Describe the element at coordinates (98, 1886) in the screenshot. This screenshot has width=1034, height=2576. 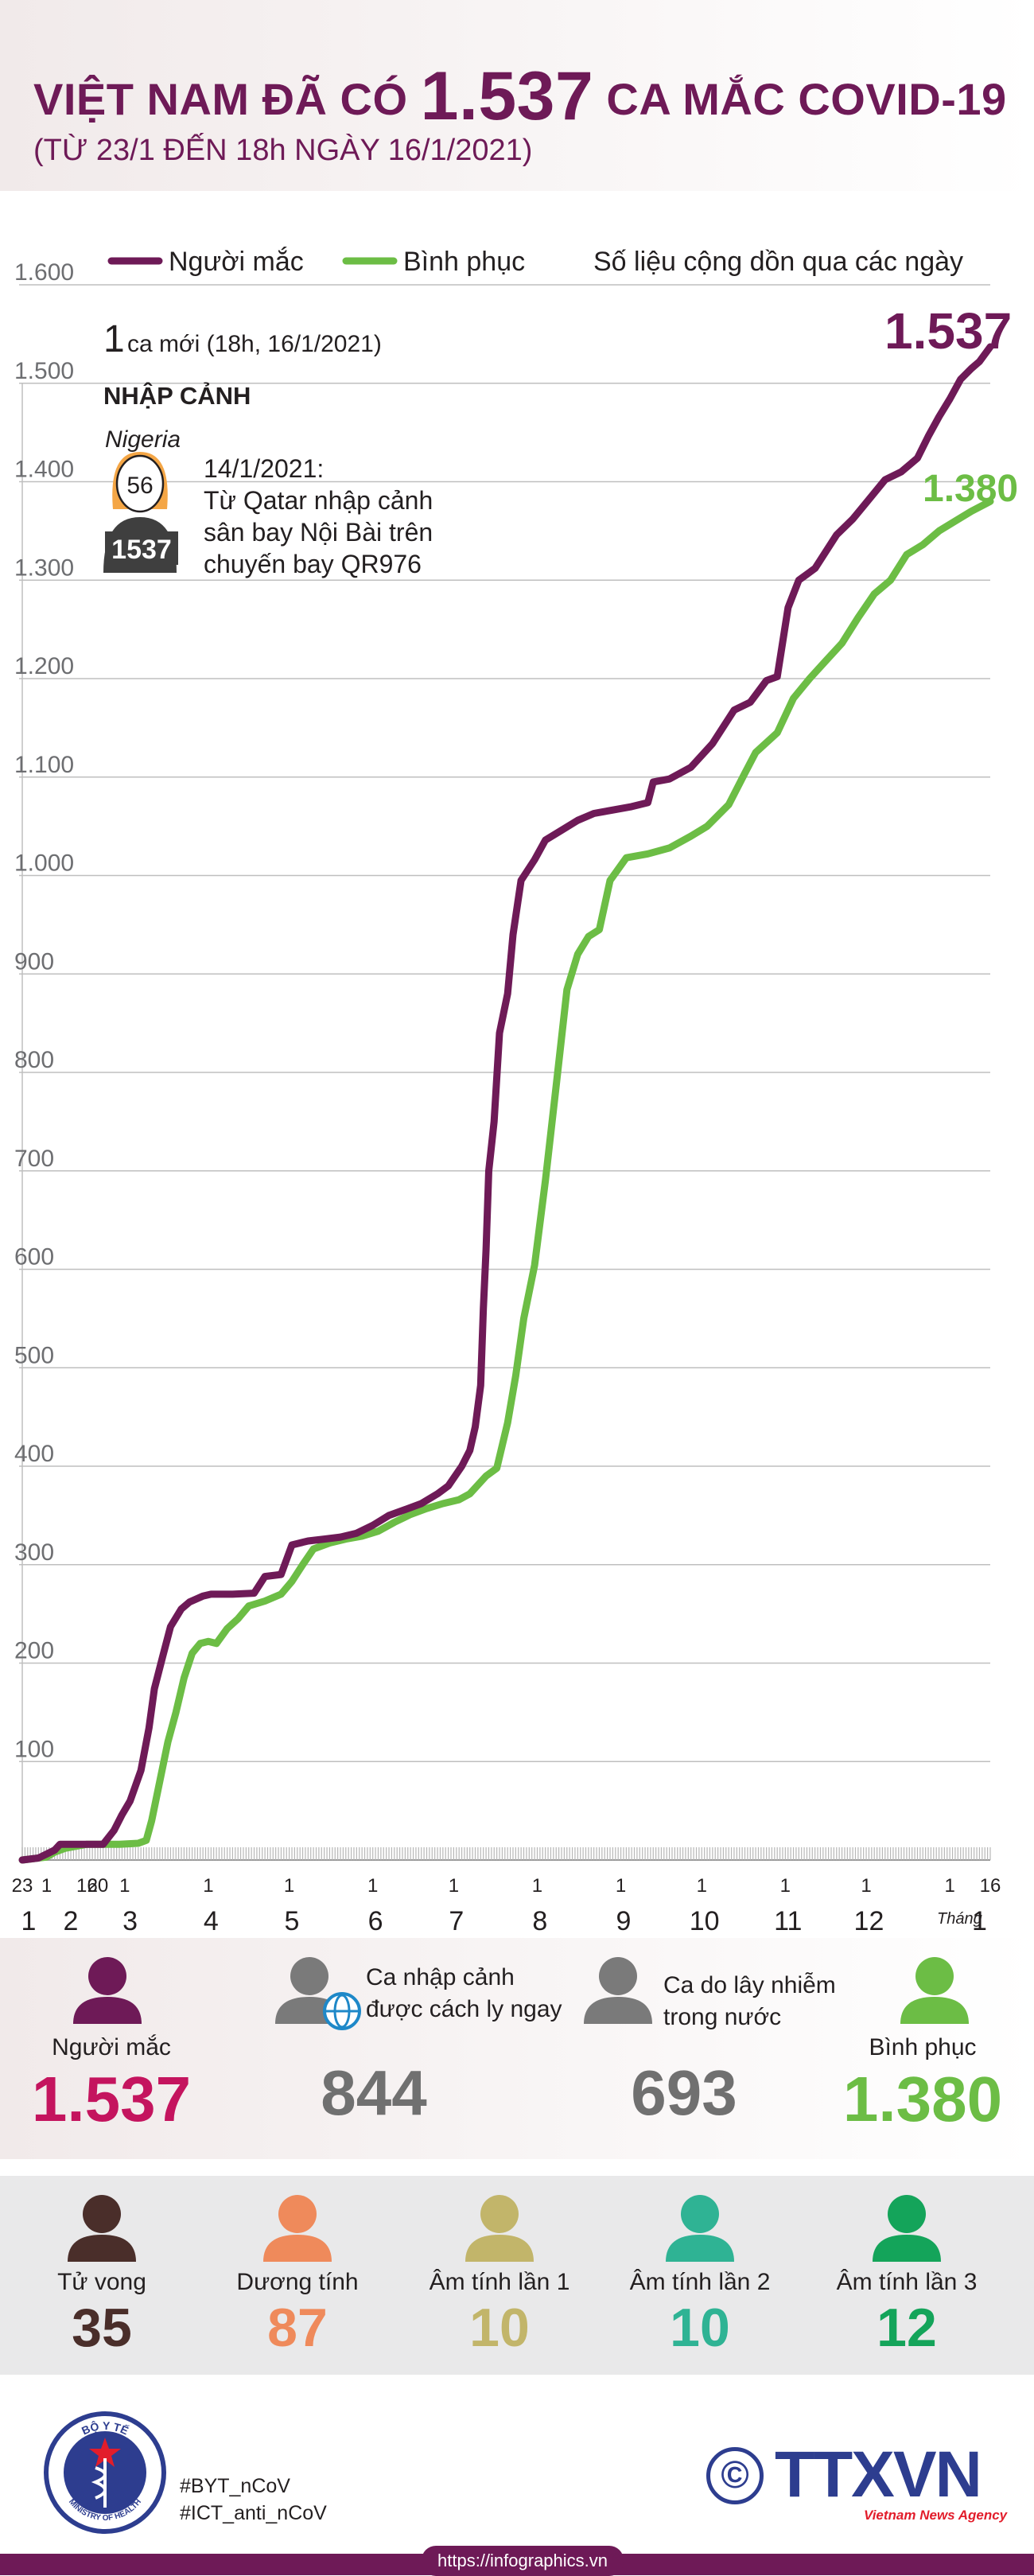
I see `x-day-label: 20` at that location.